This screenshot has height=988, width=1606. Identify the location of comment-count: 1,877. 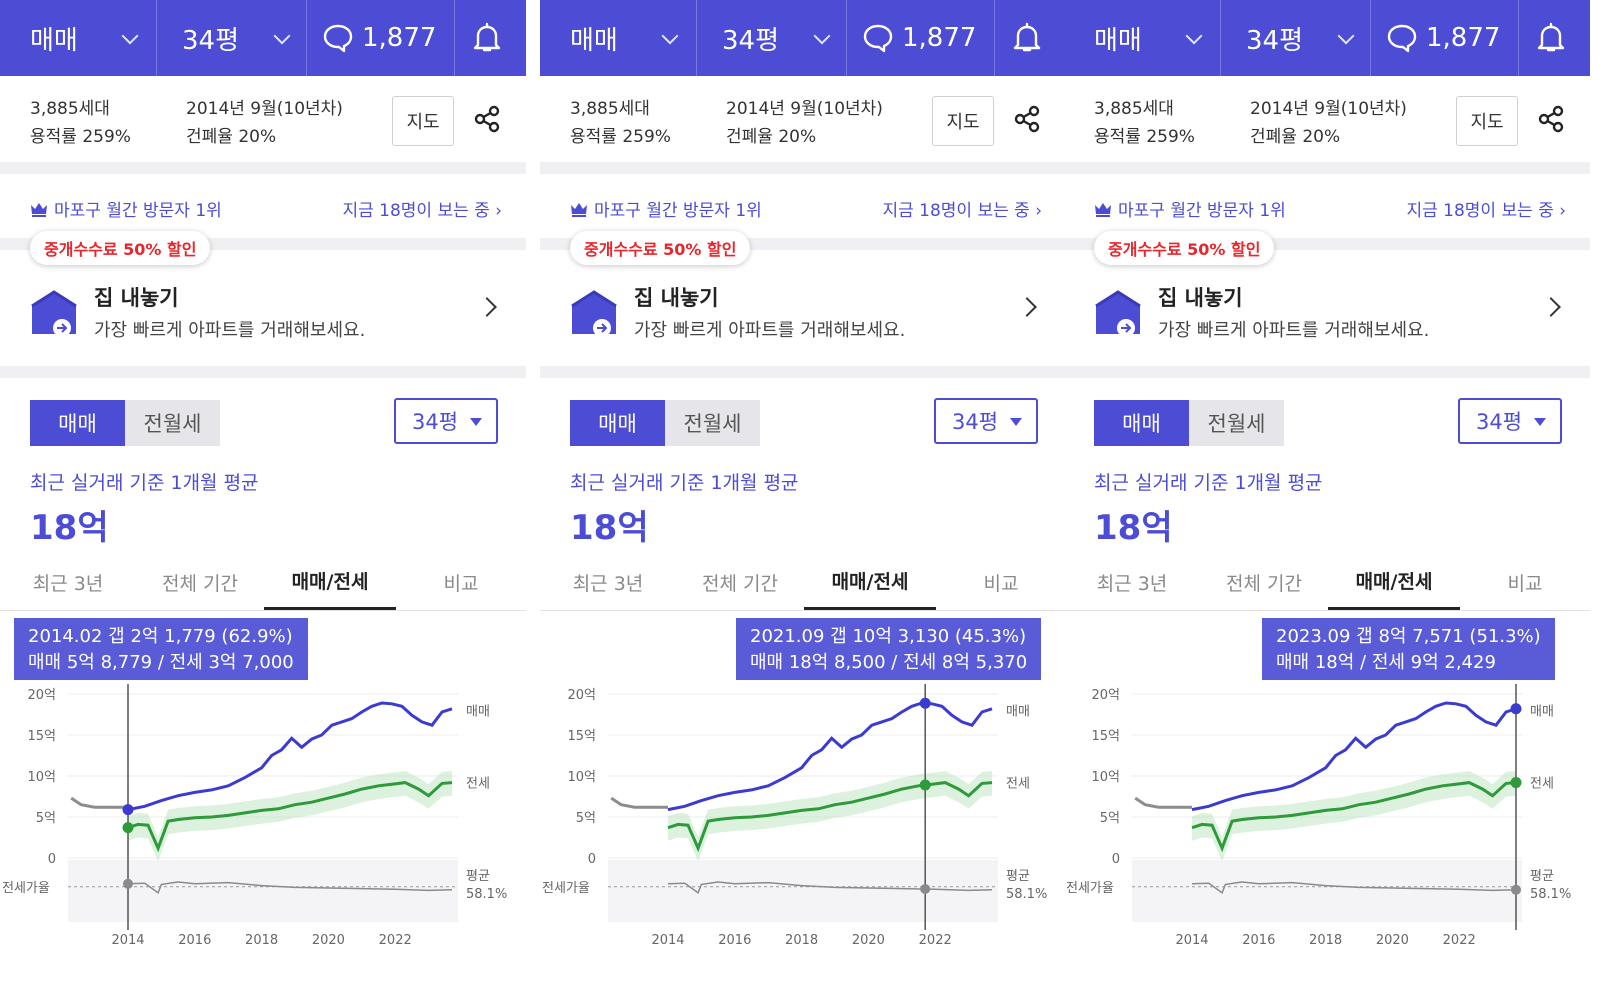
(1463, 38).